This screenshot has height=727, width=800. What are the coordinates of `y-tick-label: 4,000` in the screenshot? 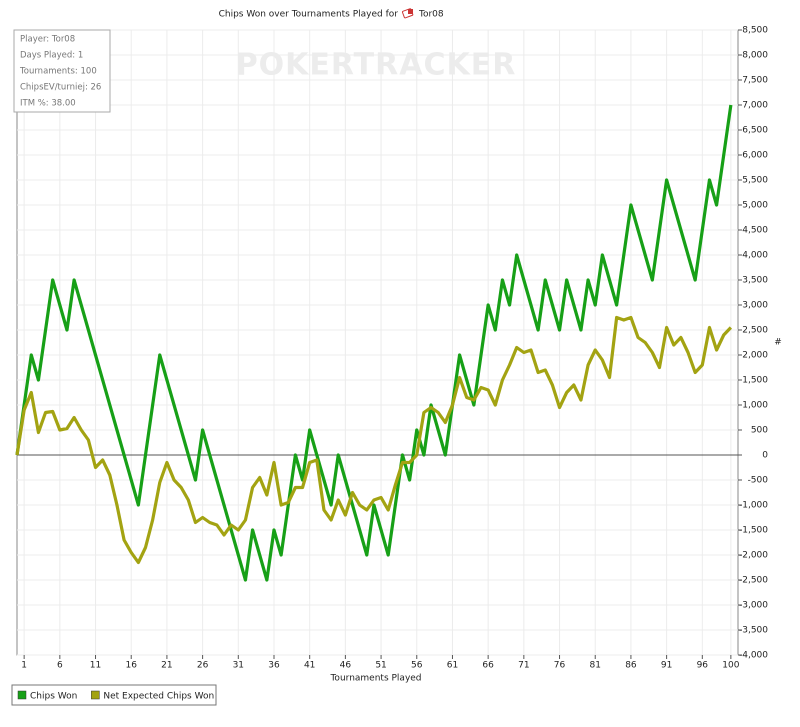 It's located at (755, 256).